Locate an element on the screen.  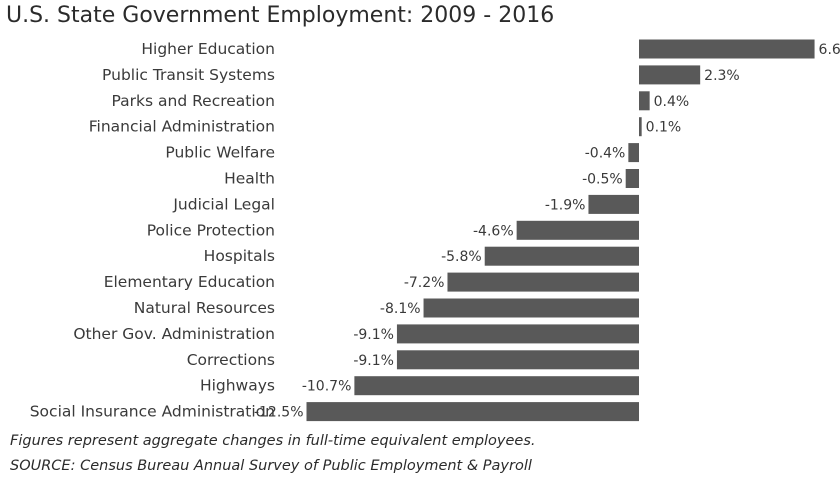
bar-social-insurance-administration is located at coordinates (472, 412).